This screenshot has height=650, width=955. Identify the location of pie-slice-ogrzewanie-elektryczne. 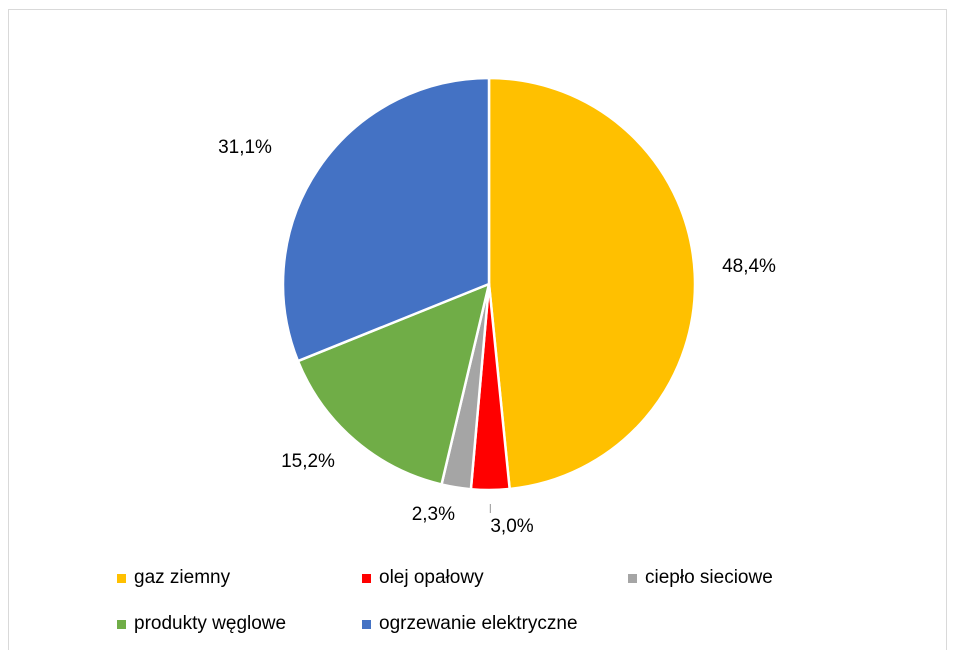
(386, 219).